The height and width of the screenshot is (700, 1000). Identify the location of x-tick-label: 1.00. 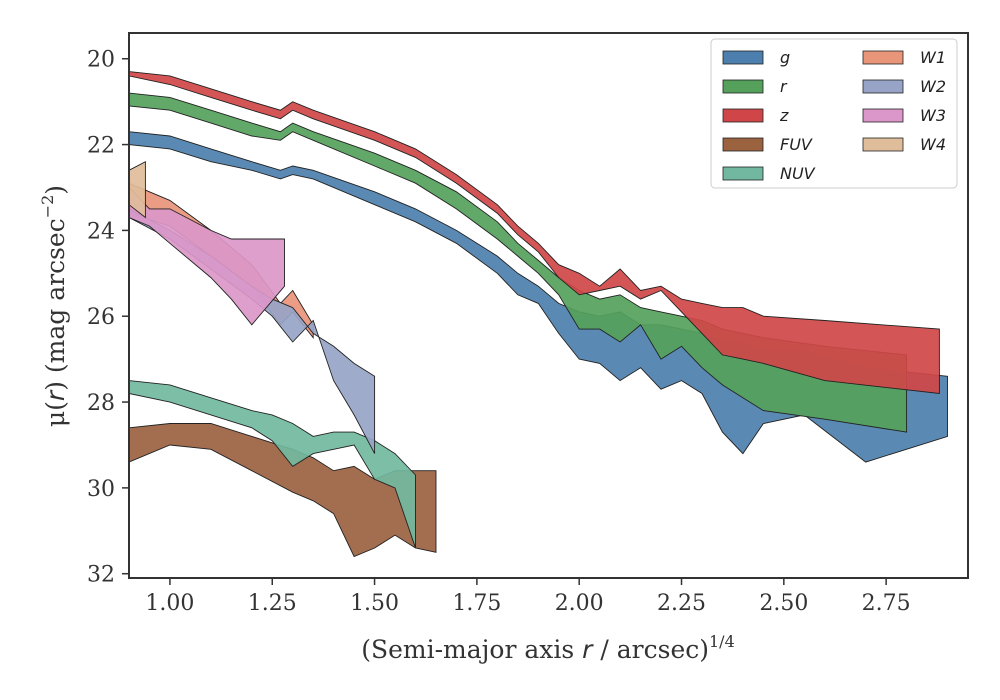
(169, 603).